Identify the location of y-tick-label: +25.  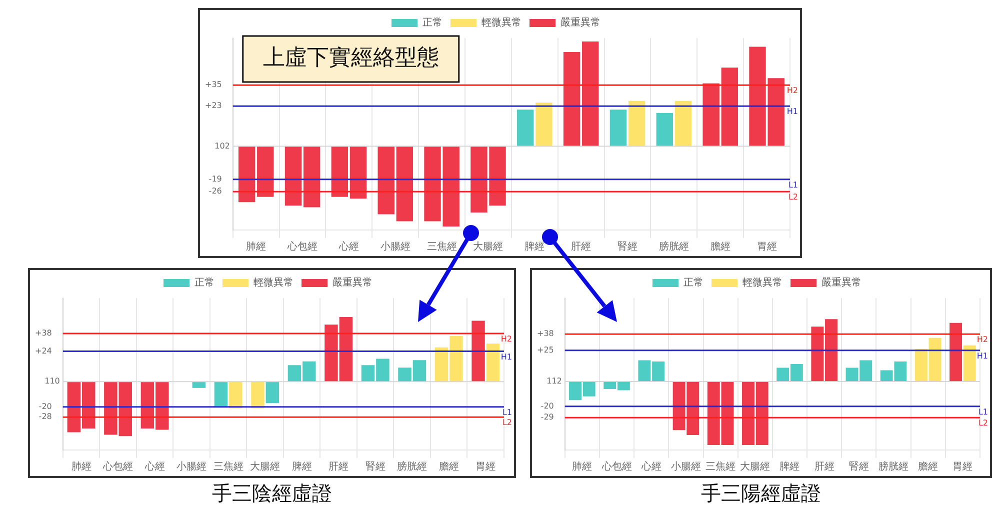
(545, 349).